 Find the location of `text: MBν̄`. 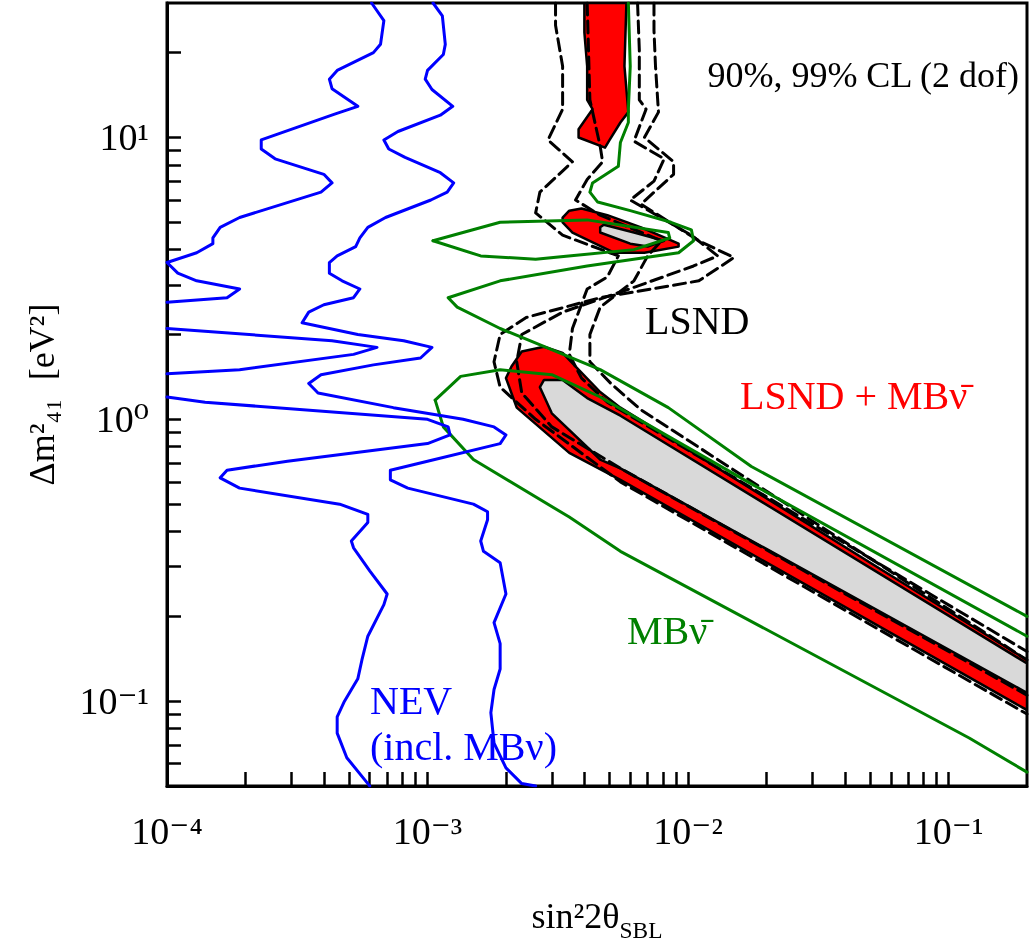

text: MBν̄ is located at coordinates (671, 630).